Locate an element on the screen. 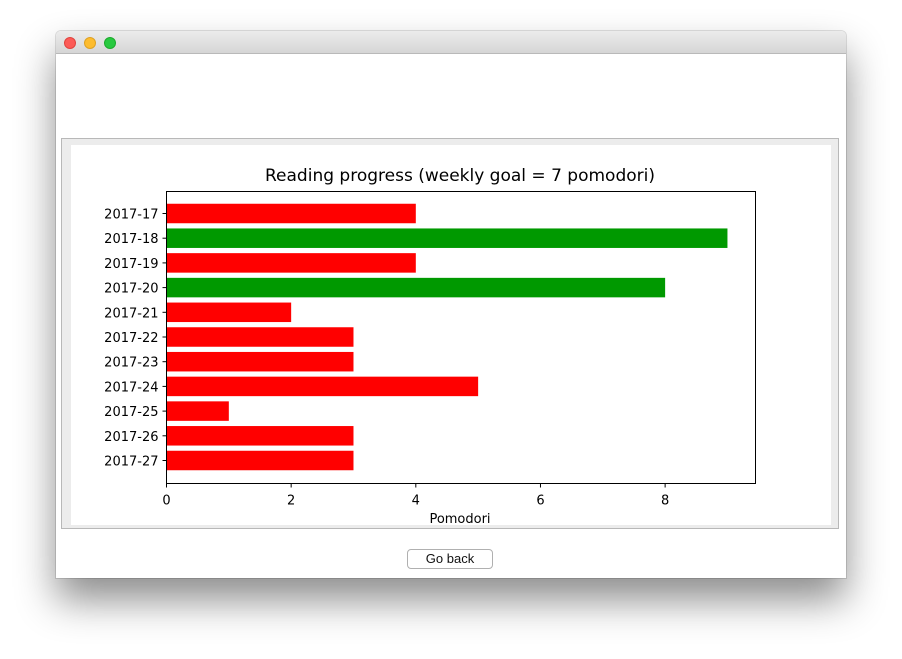  x-axis-ticks: 0 2 4 6 8 is located at coordinates (415, 496).